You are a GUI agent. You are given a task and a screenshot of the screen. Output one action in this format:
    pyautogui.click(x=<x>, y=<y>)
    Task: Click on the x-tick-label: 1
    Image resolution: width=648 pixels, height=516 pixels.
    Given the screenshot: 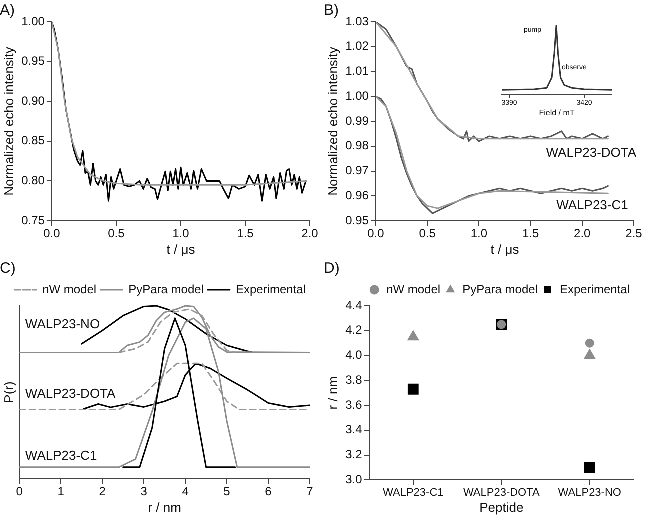 What is the action you would take?
    pyautogui.click(x=61, y=491)
    